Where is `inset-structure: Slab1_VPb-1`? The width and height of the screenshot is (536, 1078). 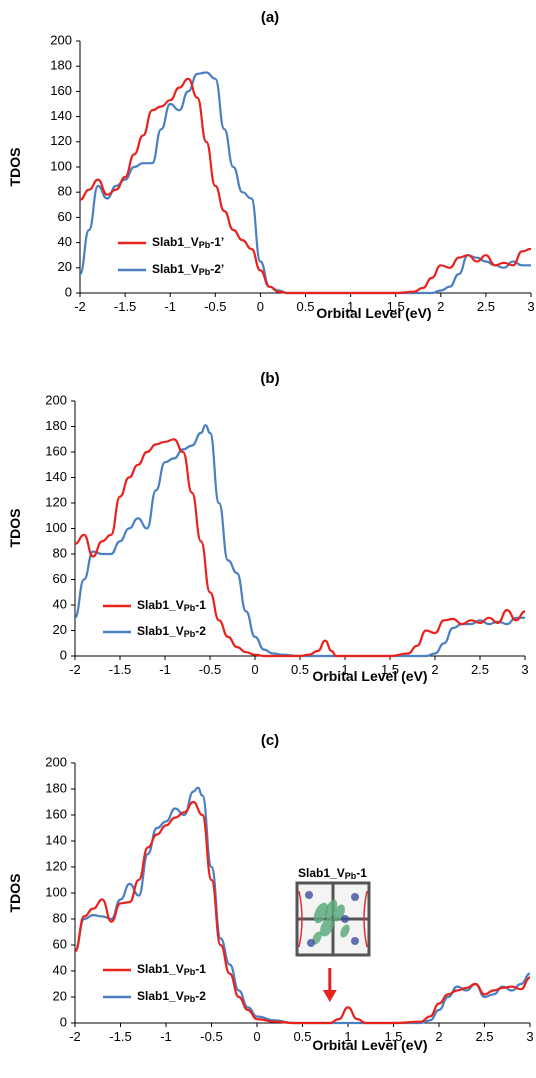
inset-structure: Slab1_VPb-1 is located at coordinates (333, 911).